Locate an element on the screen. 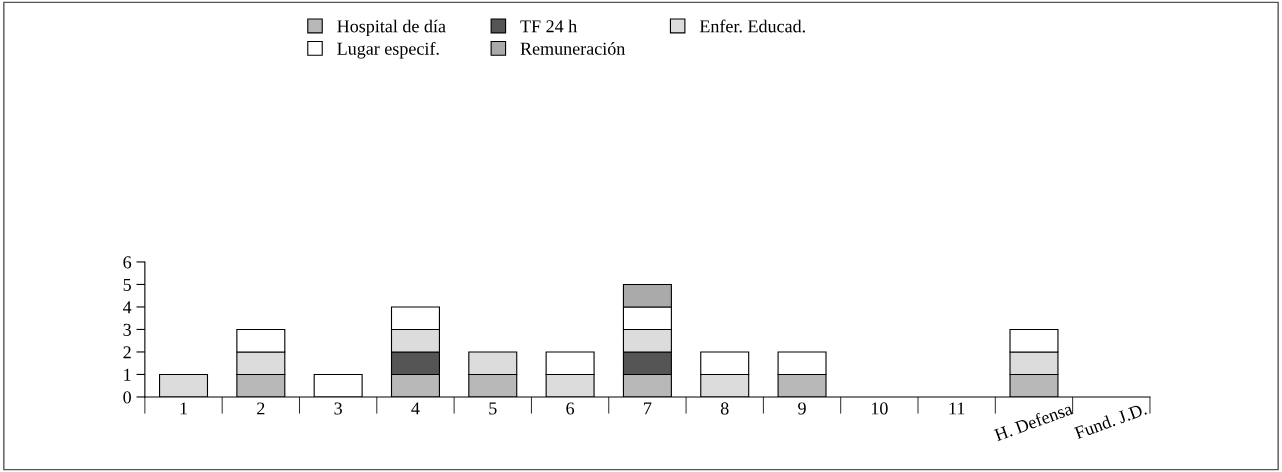  legend-label: TF 24 h is located at coordinates (548, 26).